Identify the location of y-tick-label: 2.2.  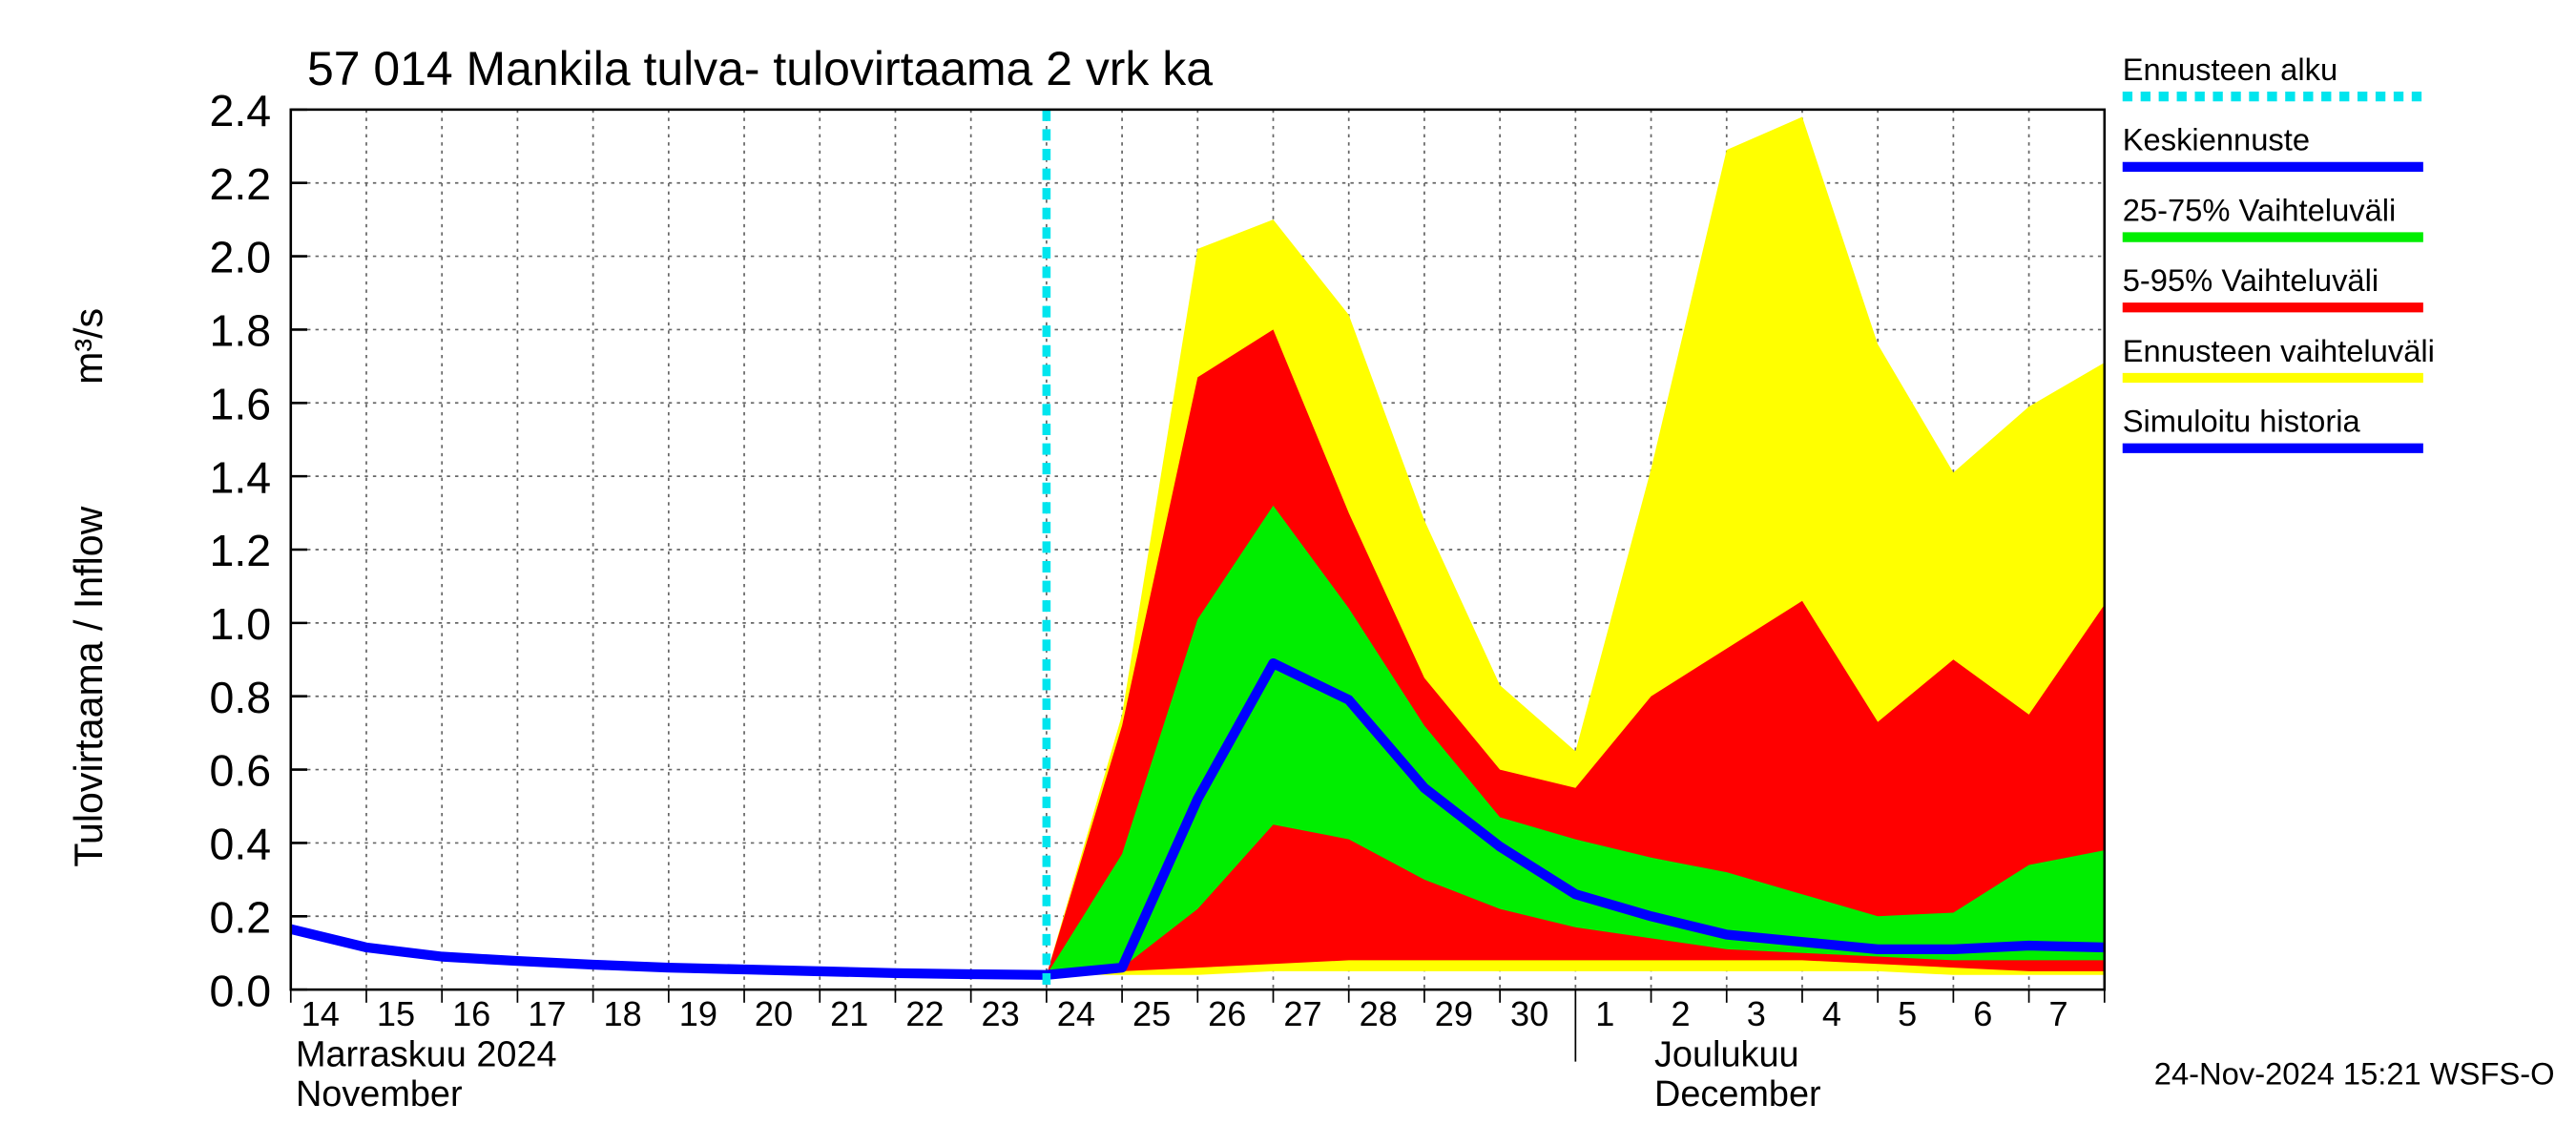
(241, 184).